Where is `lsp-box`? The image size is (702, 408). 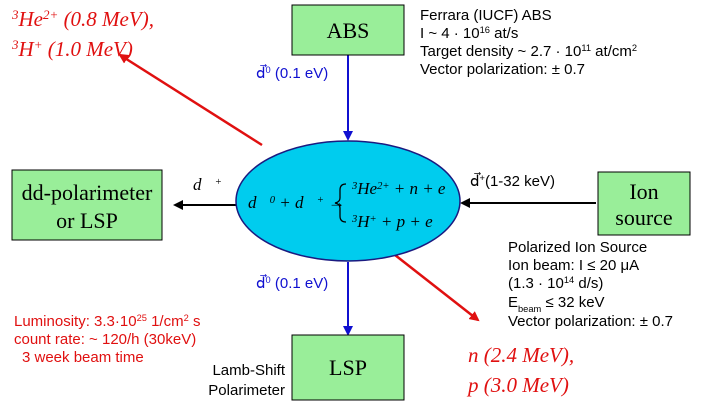 lsp-box is located at coordinates (348, 367).